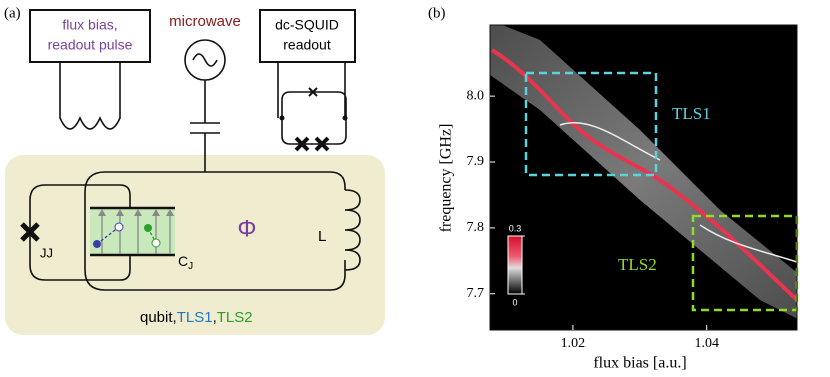 This screenshot has width=830, height=377. I want to click on field-arrows, so click(136, 212).